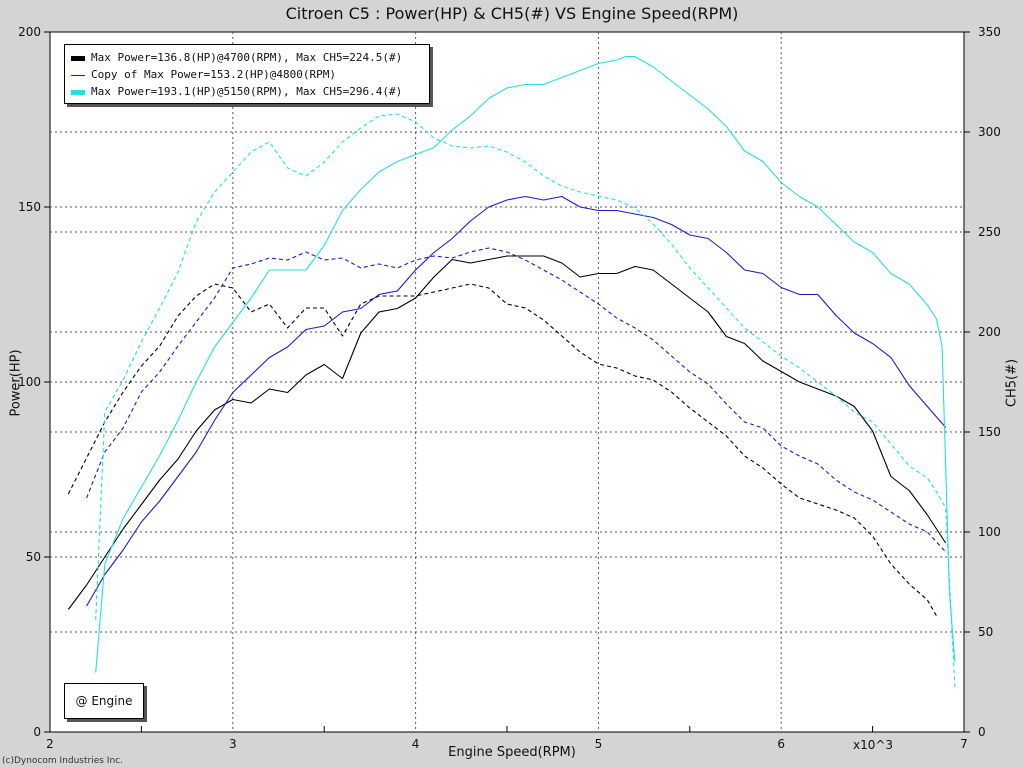  I want to click on y2-tick-label: 300, so click(989, 132).